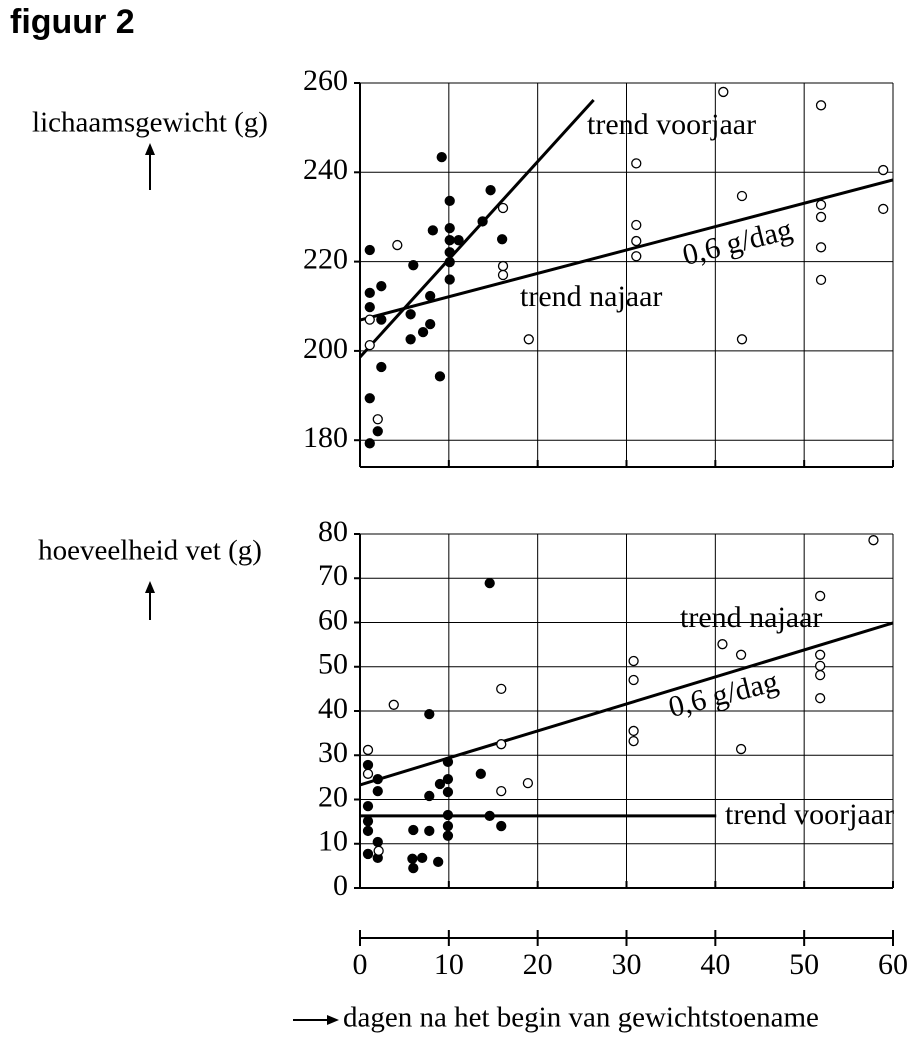  Describe the element at coordinates (333, 619) in the screenshot. I see `y-tick-label: 60` at that location.